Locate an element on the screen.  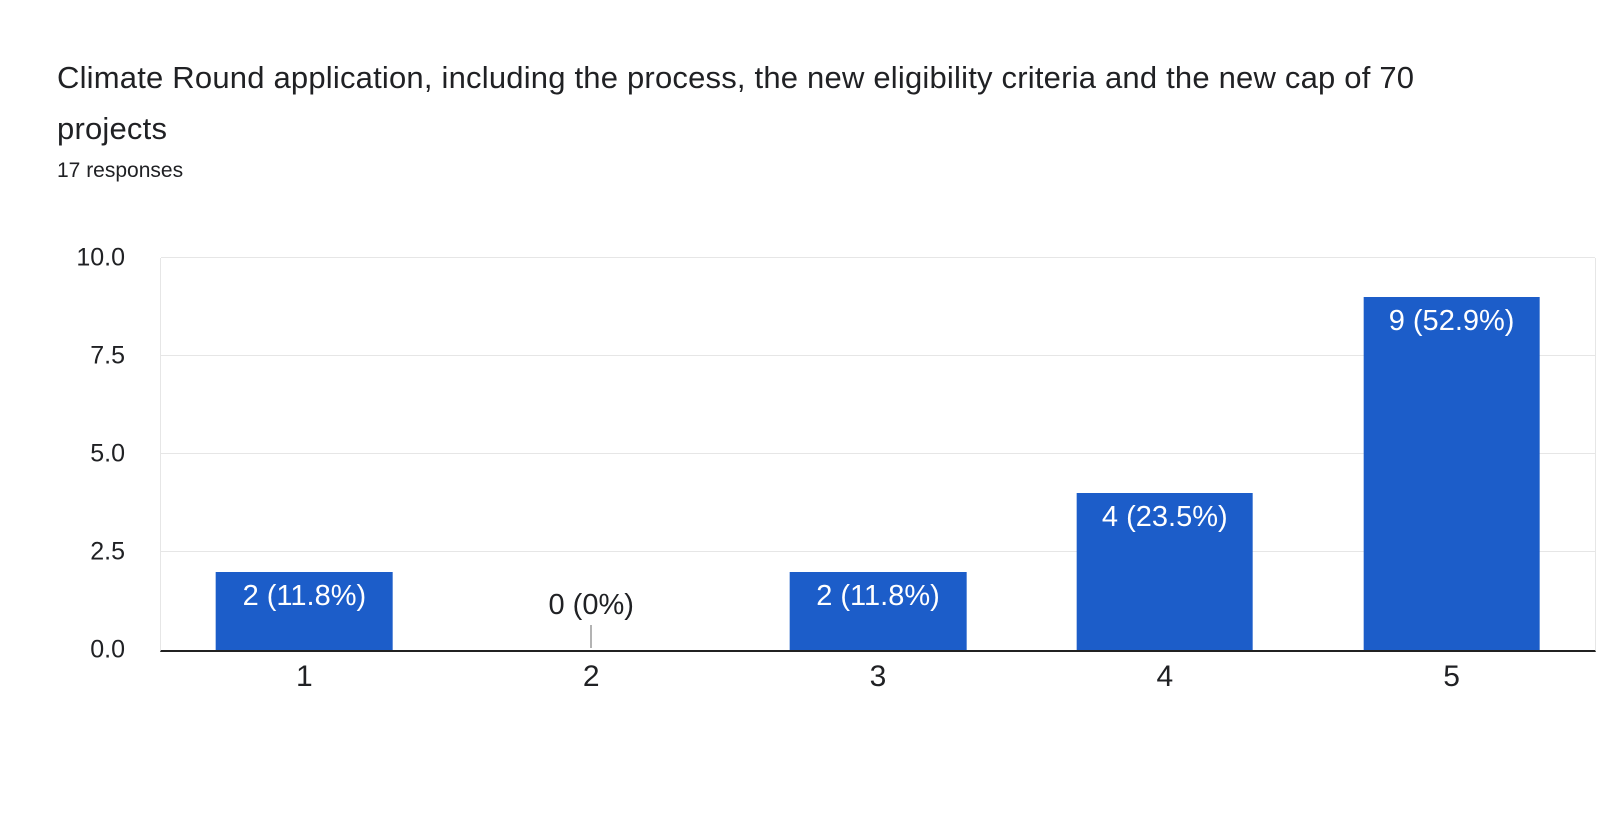
y-axis-tick-label: 7.5 is located at coordinates (107, 355).